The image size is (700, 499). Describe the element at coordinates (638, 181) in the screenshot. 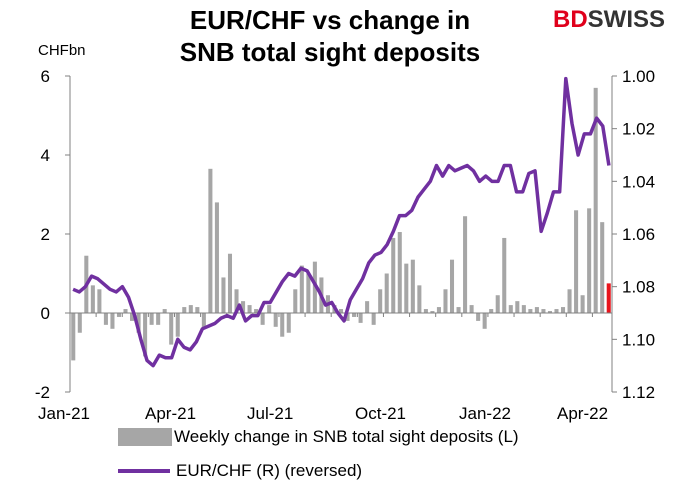

I see `right-tick-label: 1.04` at that location.